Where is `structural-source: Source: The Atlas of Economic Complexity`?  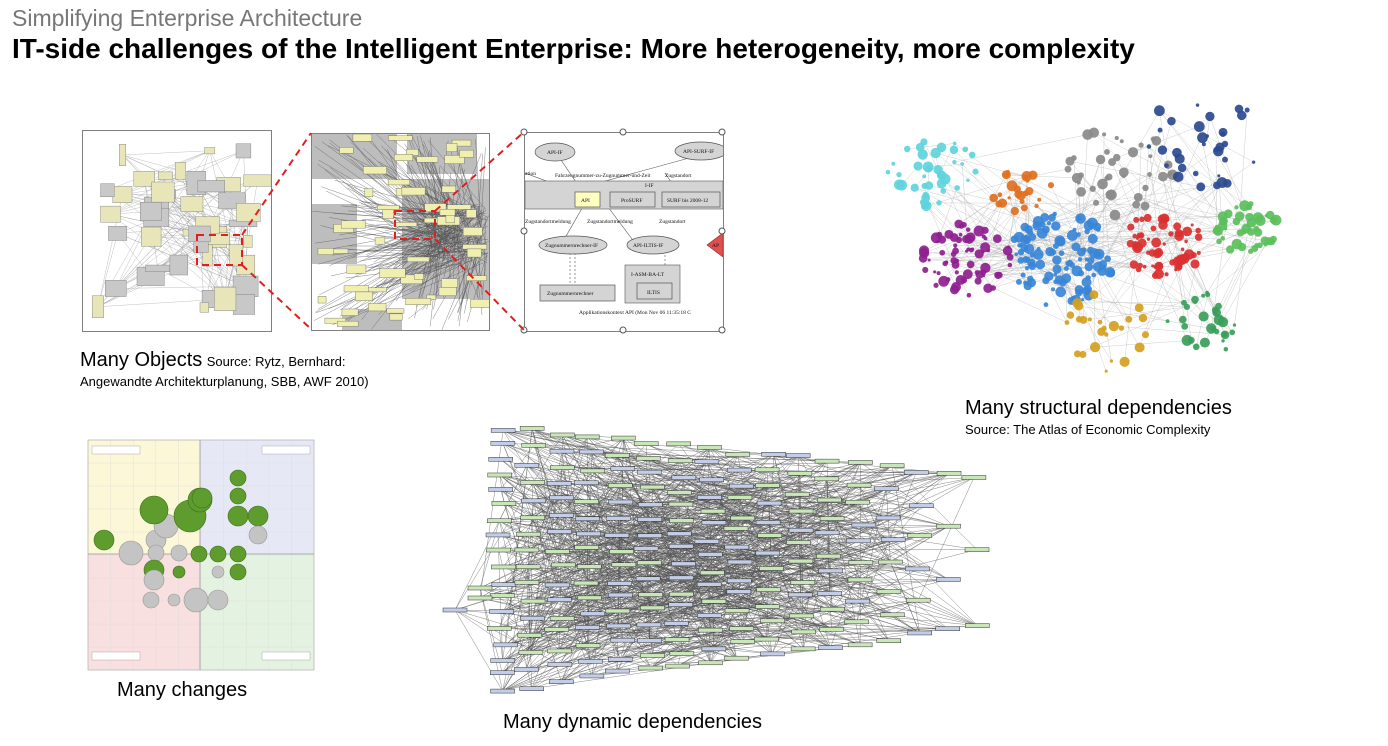 structural-source: Source: The Atlas of Economic Complexity is located at coordinates (1088, 429).